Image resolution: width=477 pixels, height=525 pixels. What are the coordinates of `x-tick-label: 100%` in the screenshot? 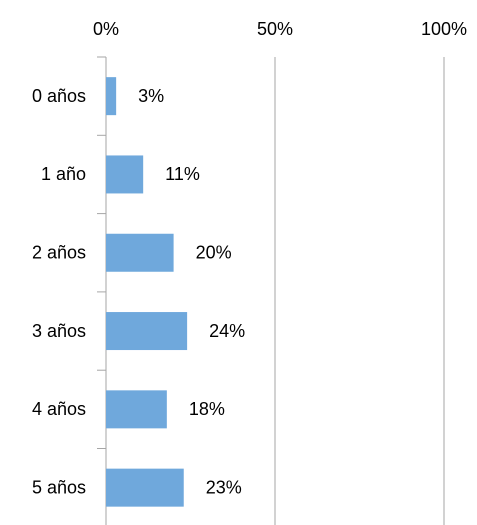 It's located at (444, 29).